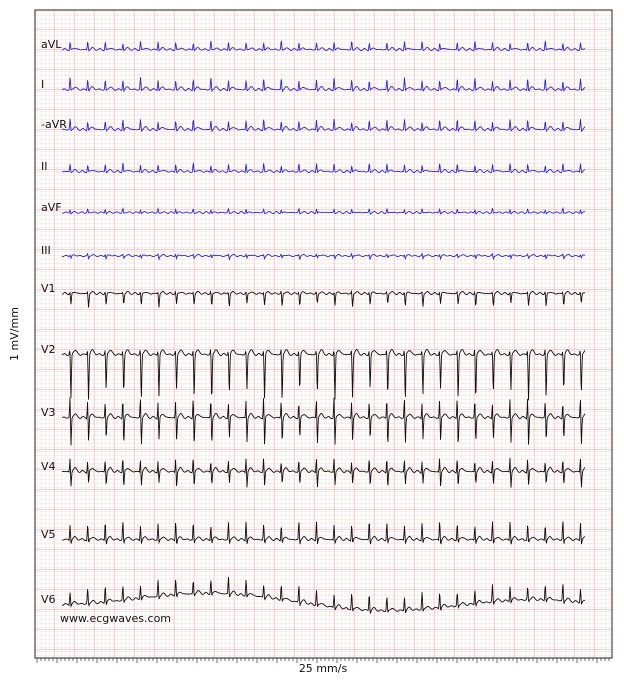  Describe the element at coordinates (54, 124) in the screenshot. I see `lead-label: -aVR` at that location.